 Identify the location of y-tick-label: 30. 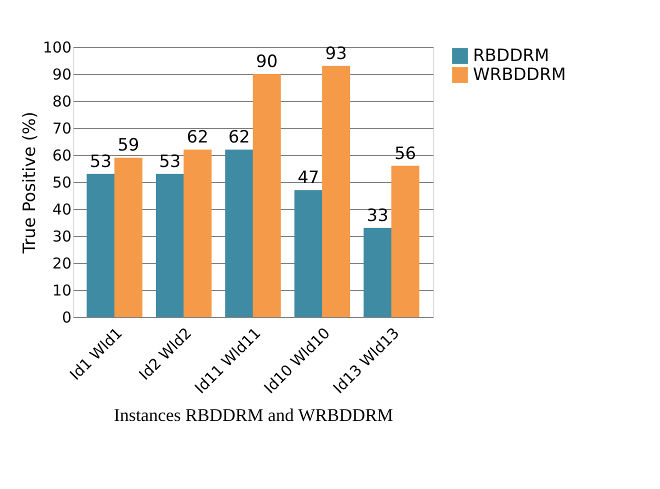
(62, 237).